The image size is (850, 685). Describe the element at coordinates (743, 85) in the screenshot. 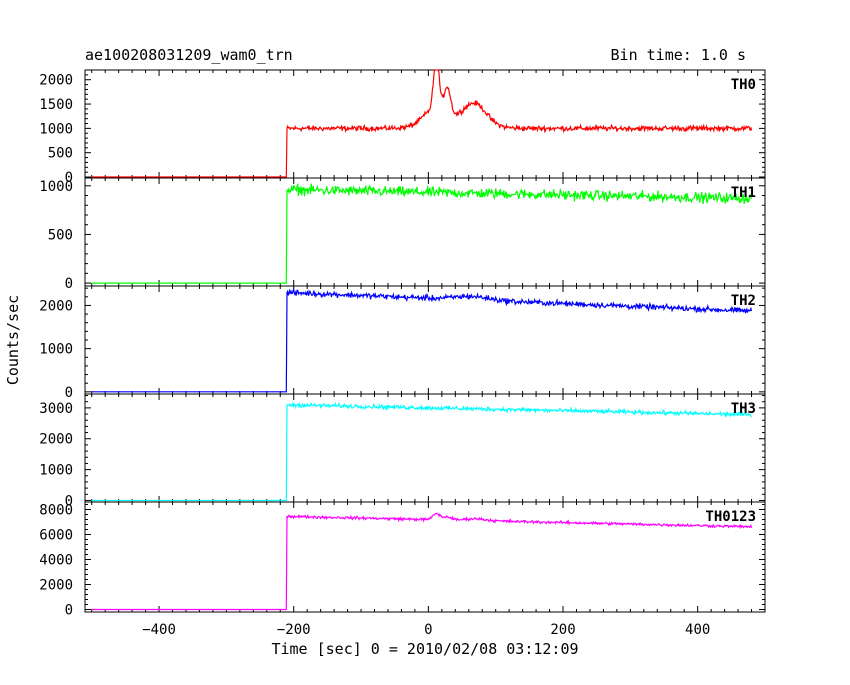

I see `series-label-th0: TH0` at that location.